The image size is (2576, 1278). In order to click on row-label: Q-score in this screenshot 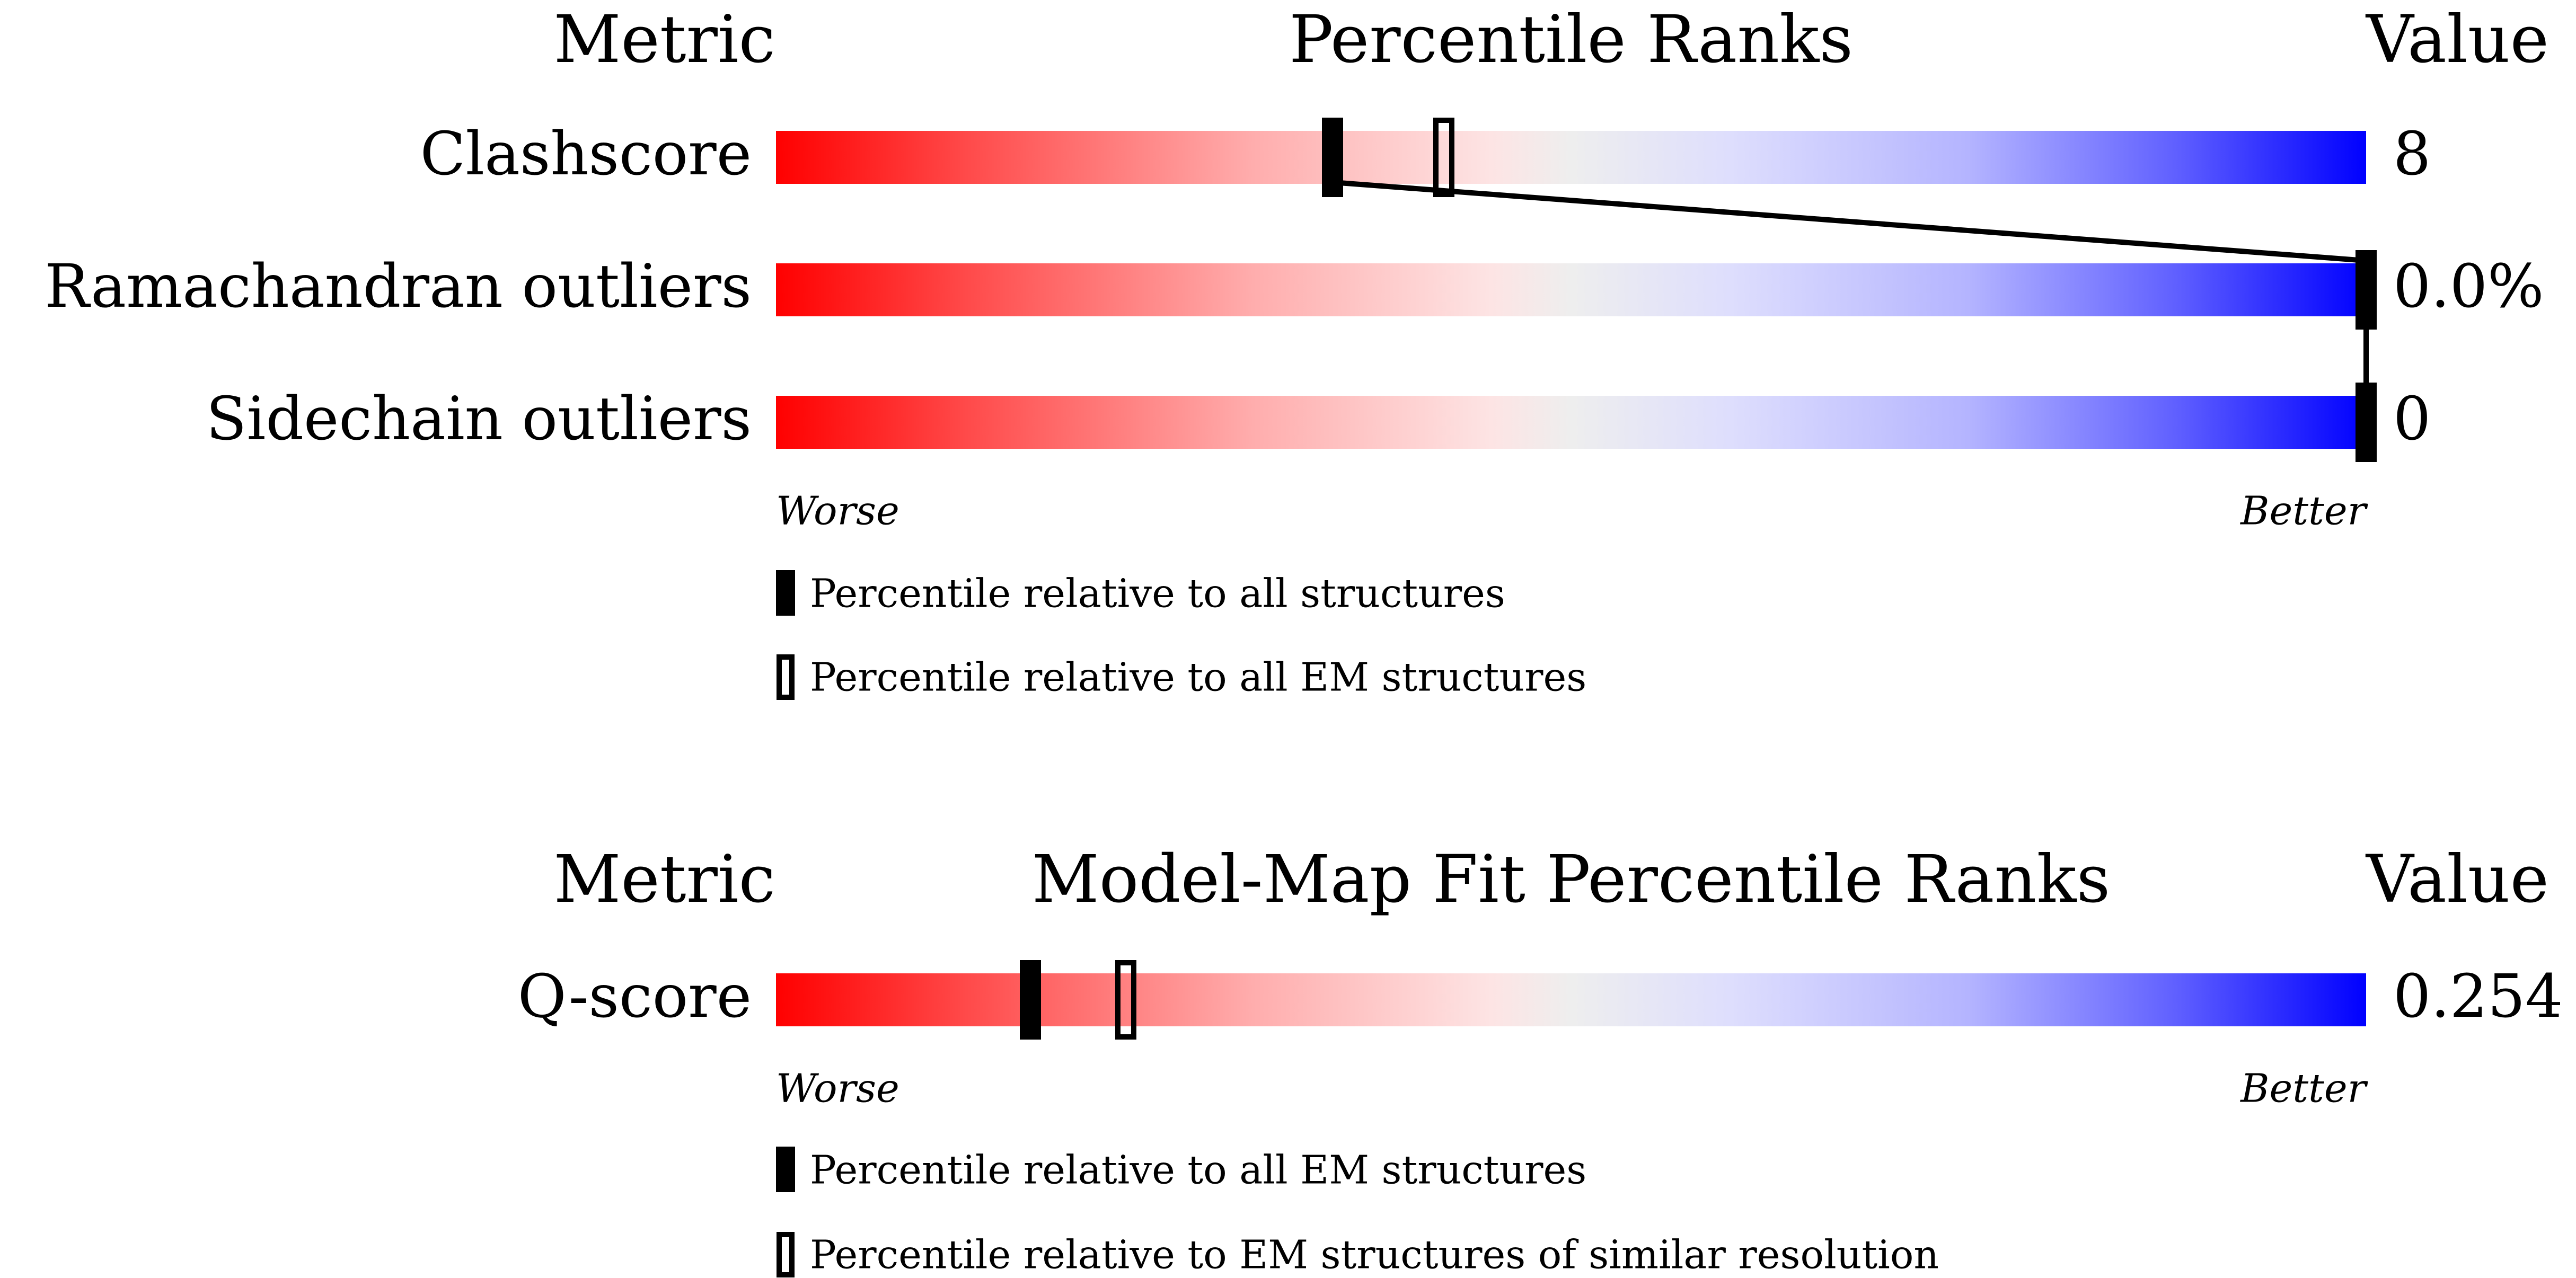, I will do `click(635, 996)`.